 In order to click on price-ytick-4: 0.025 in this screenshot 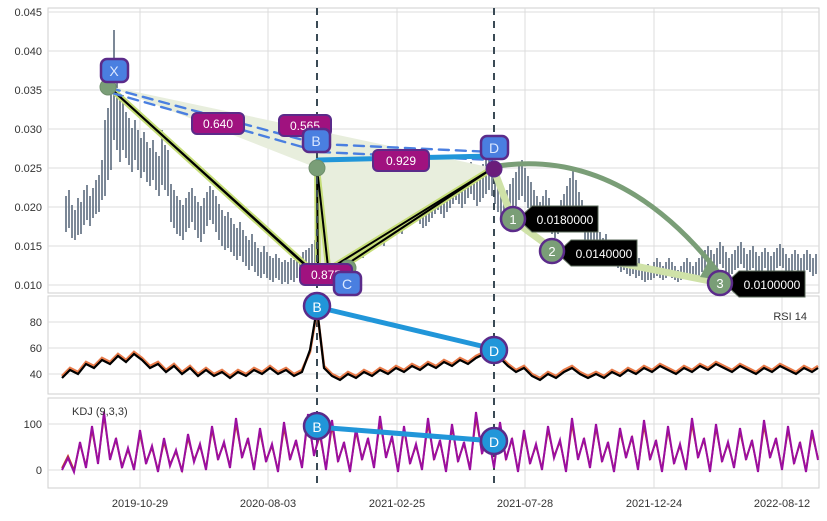, I will do `click(28, 169)`.